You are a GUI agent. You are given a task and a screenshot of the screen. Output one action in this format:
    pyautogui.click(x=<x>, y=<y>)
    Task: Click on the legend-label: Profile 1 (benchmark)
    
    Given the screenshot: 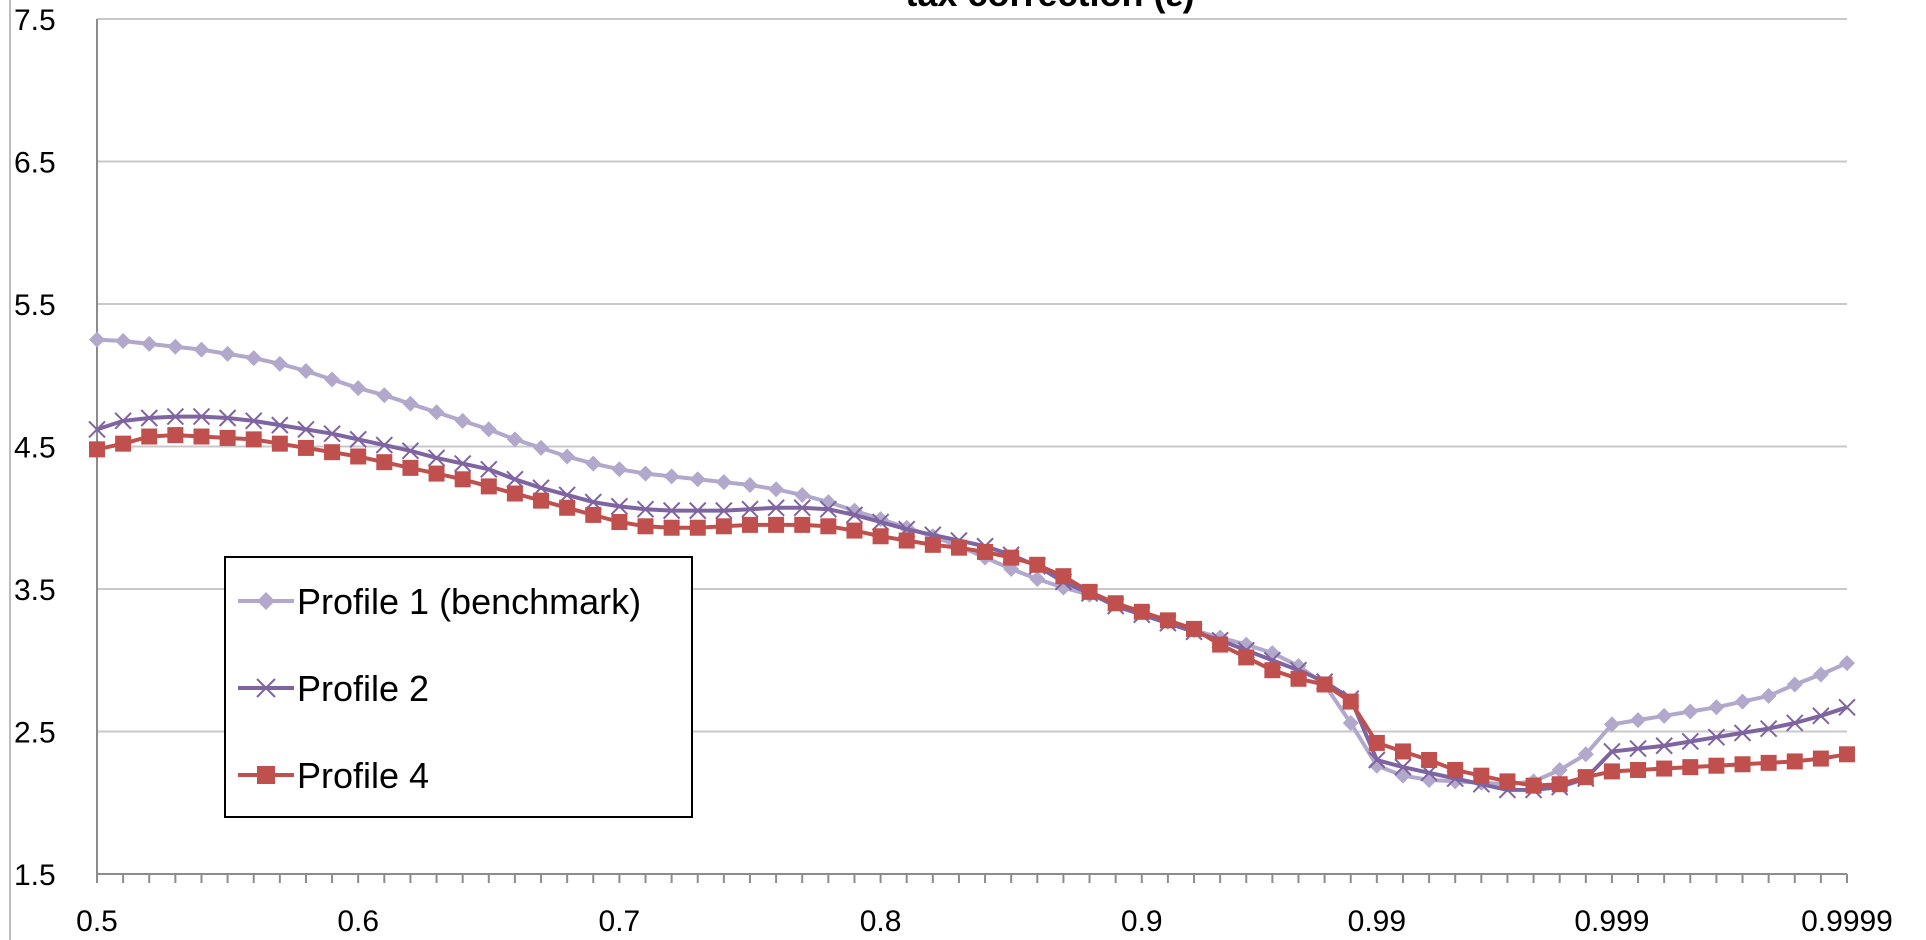 What is the action you would take?
    pyautogui.click(x=469, y=601)
    